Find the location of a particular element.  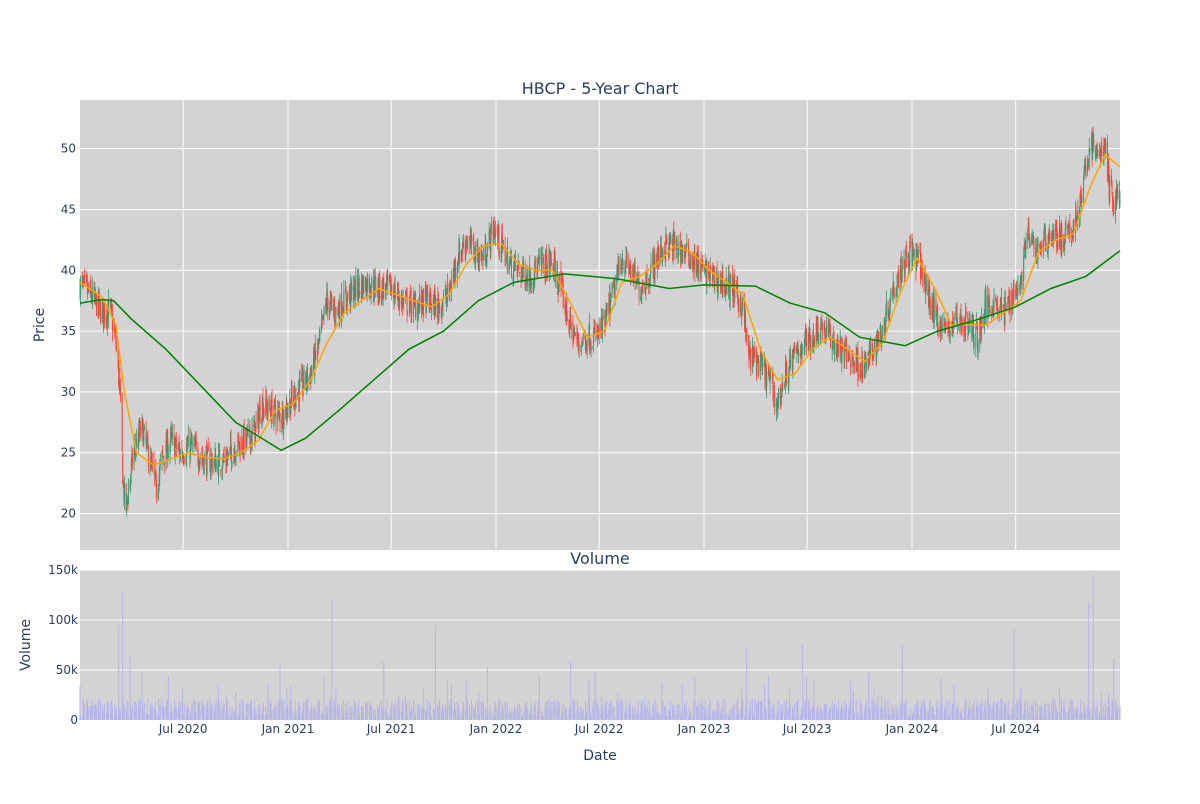

price-y-tick-label: 25 is located at coordinates (68, 453).